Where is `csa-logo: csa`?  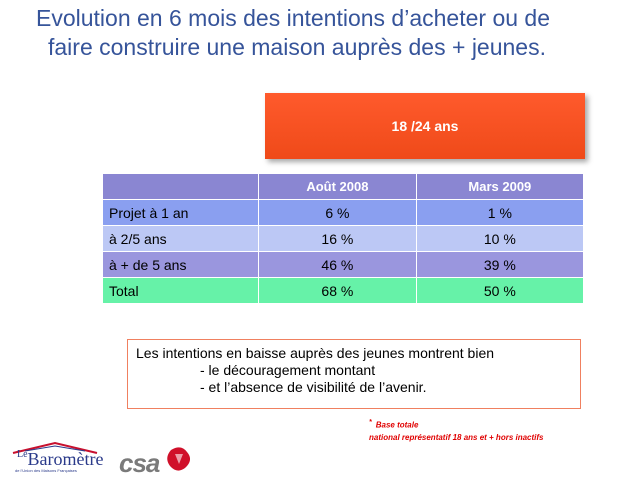
csa-logo: csa is located at coordinates (154, 461).